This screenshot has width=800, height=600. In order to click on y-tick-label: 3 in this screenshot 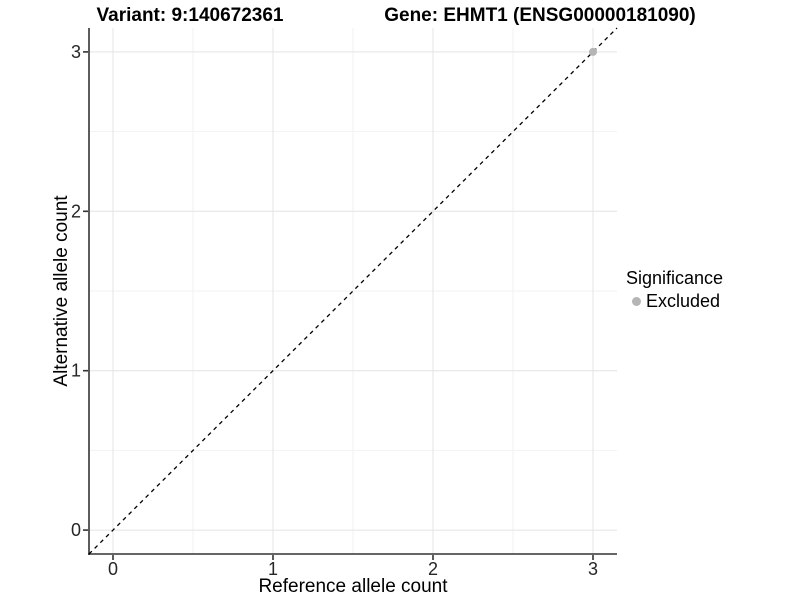, I will do `click(76, 52)`.